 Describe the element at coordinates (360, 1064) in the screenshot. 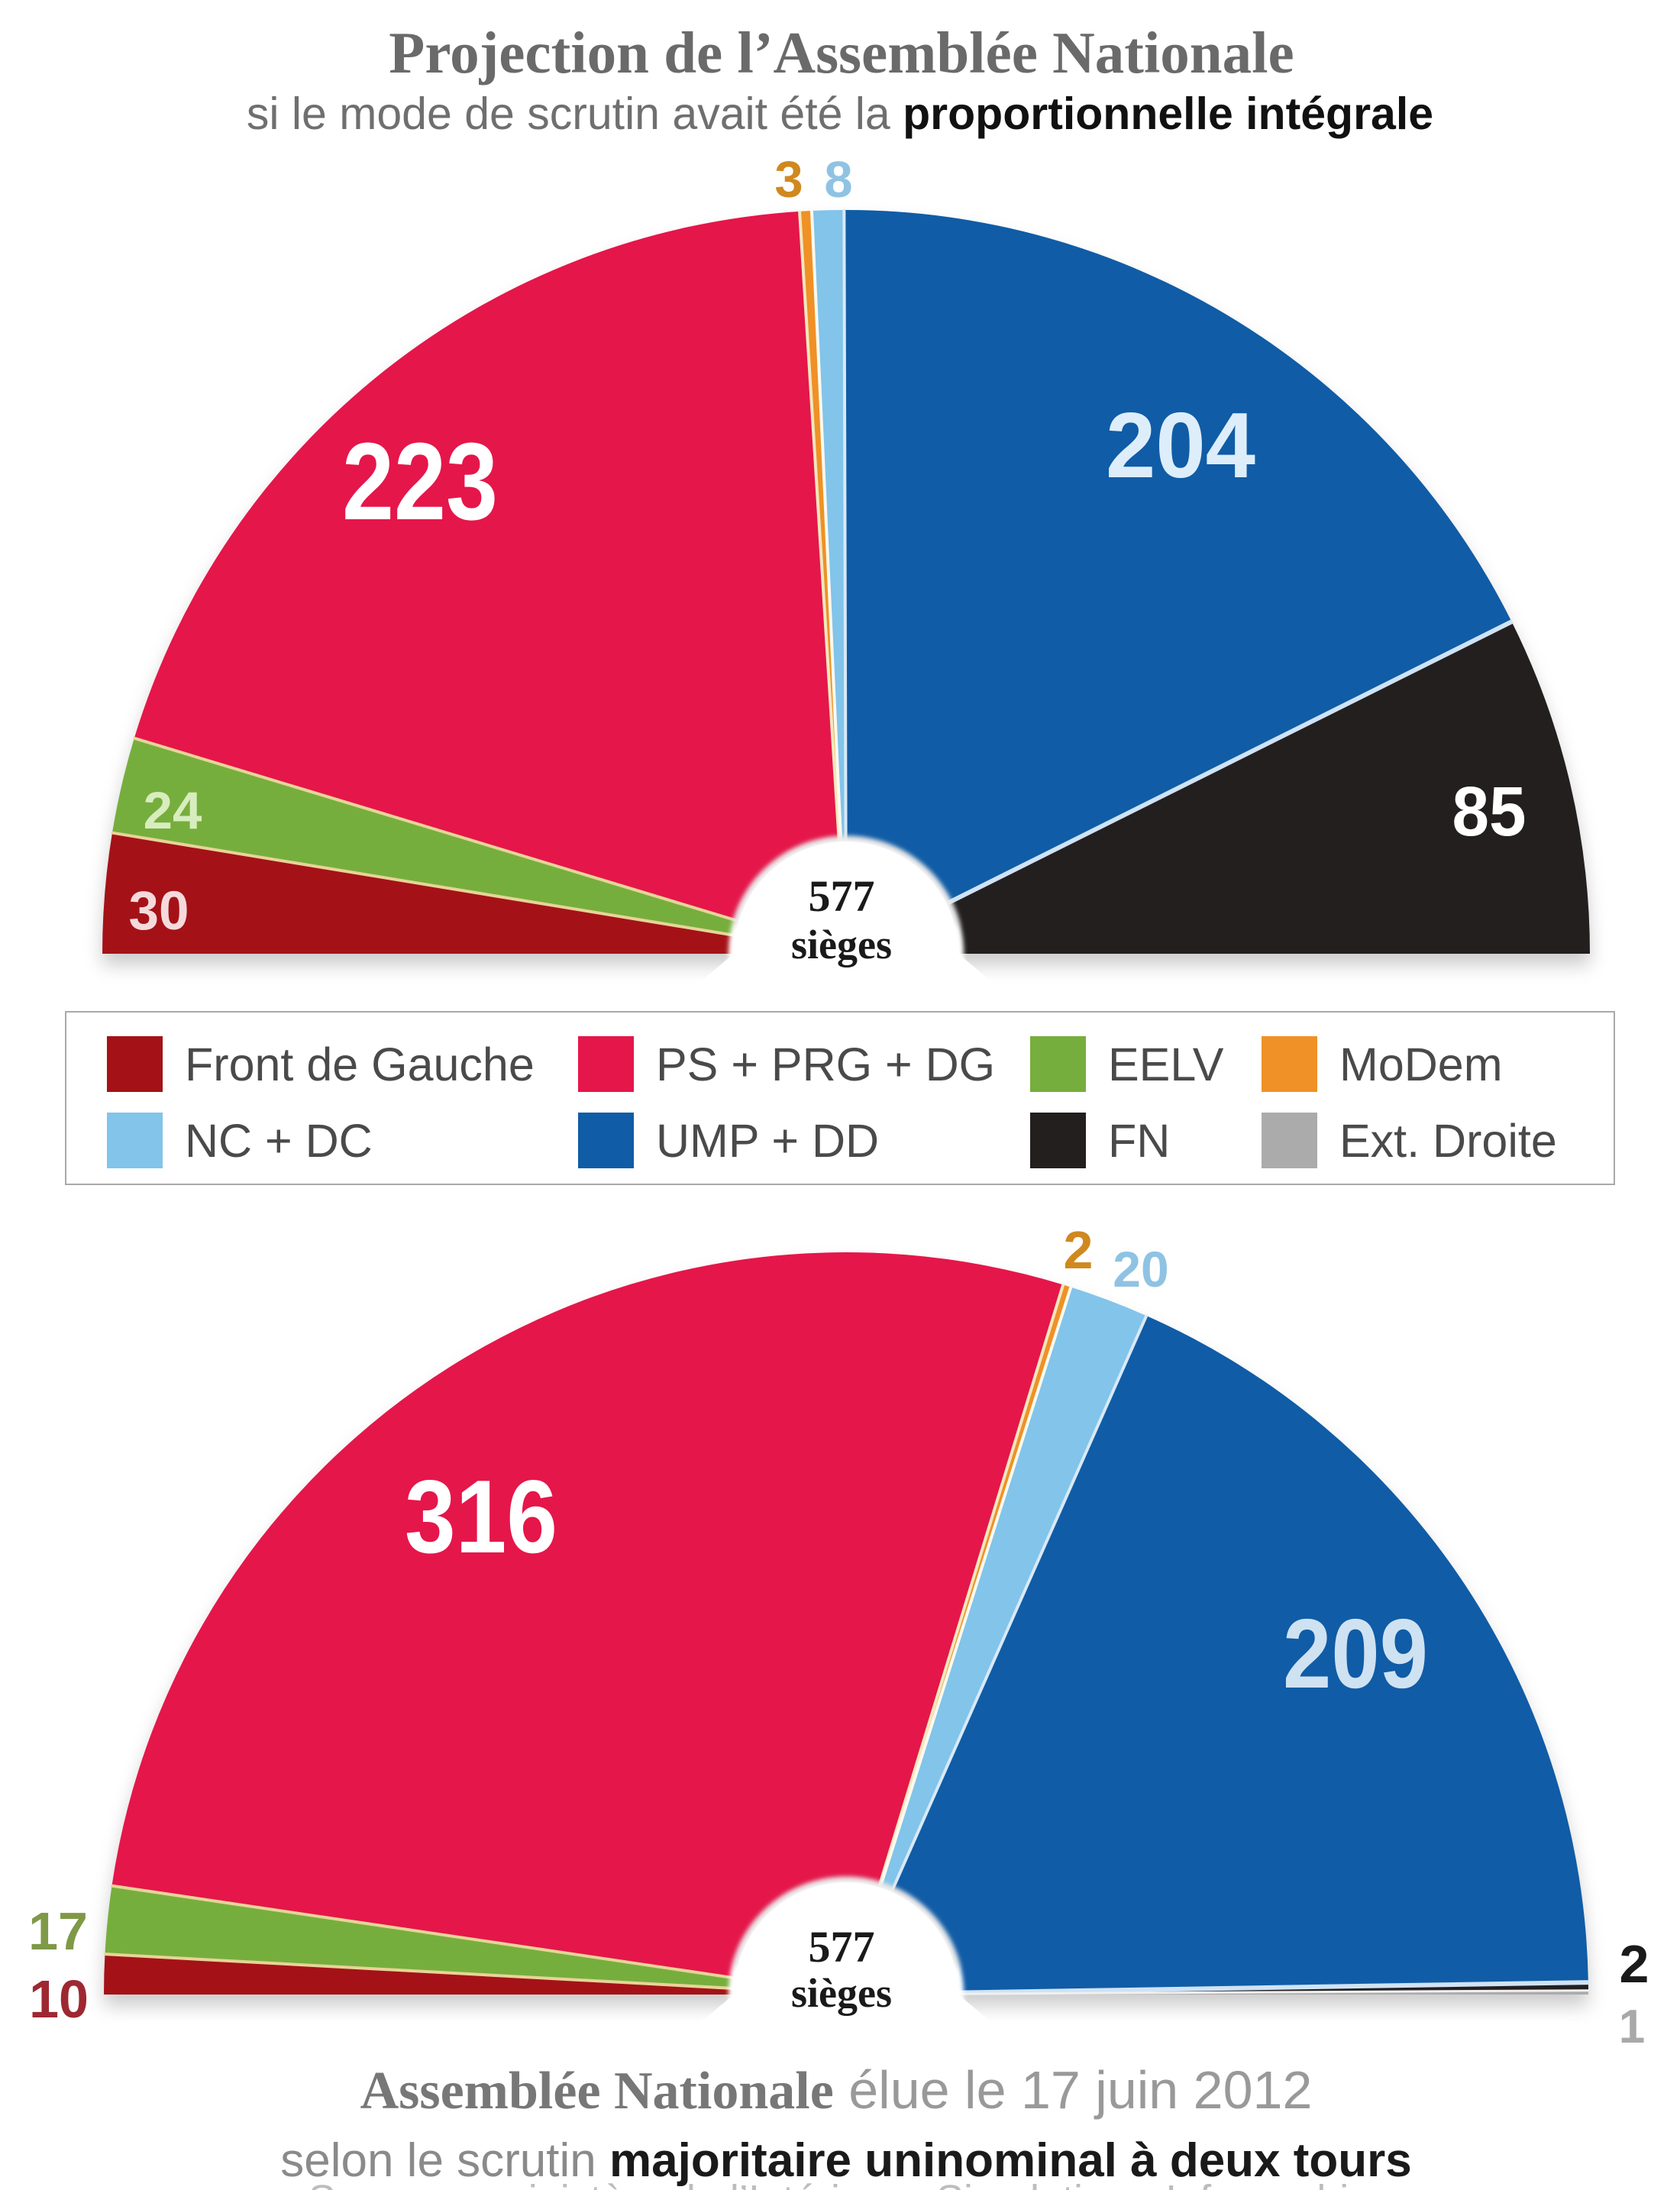

I see `svg-text: Front de Gauche` at that location.